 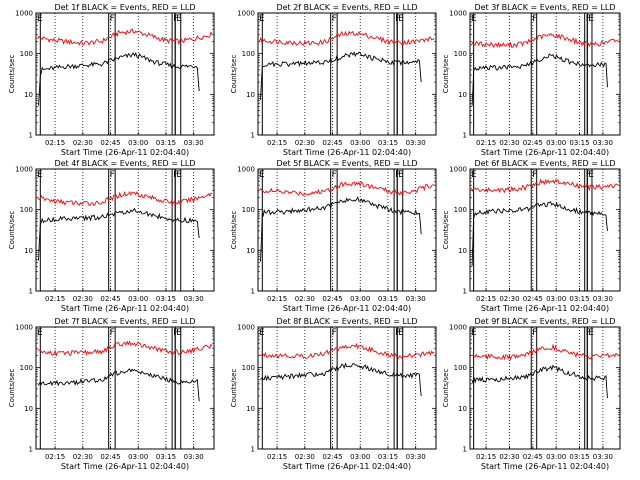 What do you see at coordinates (346, 163) in the screenshot?
I see `chart-title: Det 5f BLACK = Events, RED = LLD` at bounding box center [346, 163].